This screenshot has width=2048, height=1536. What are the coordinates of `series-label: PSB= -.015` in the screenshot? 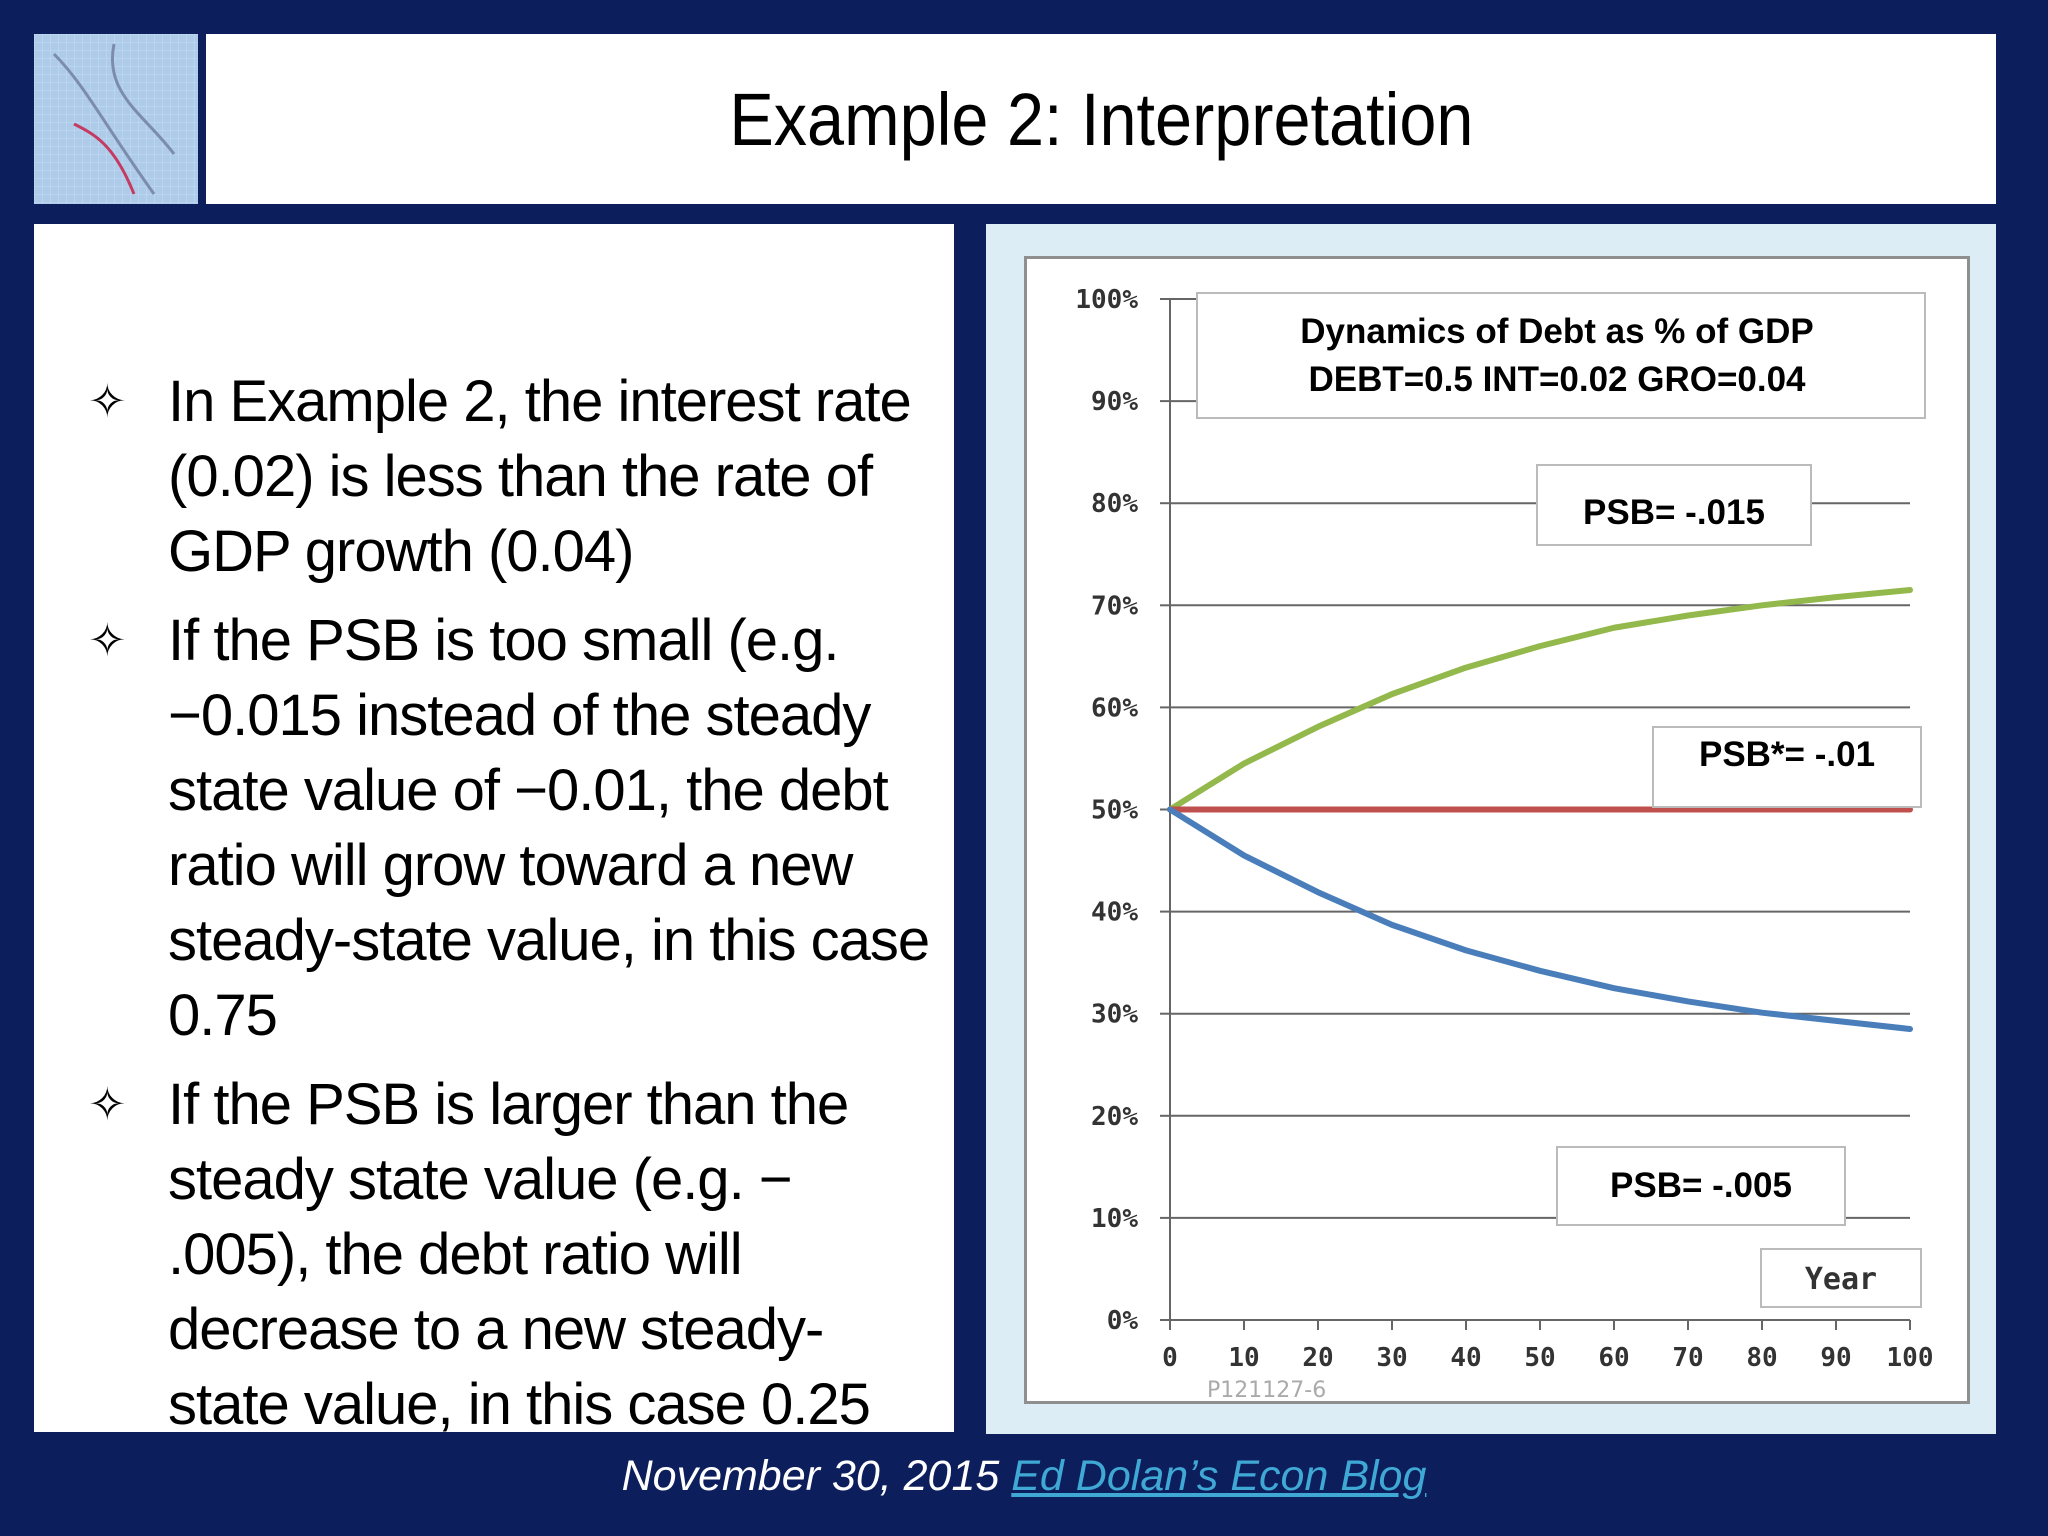 It's located at (1674, 512).